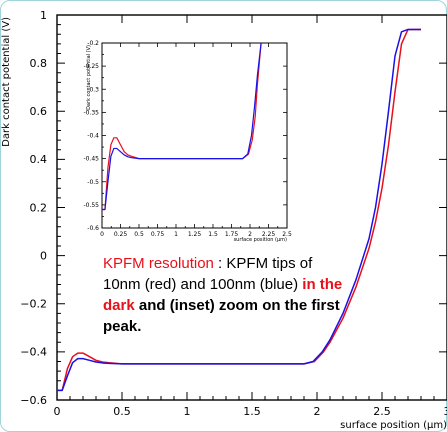 The height and width of the screenshot is (432, 447). I want to click on inset-y-tick-label: -0.25, so click(91, 66).